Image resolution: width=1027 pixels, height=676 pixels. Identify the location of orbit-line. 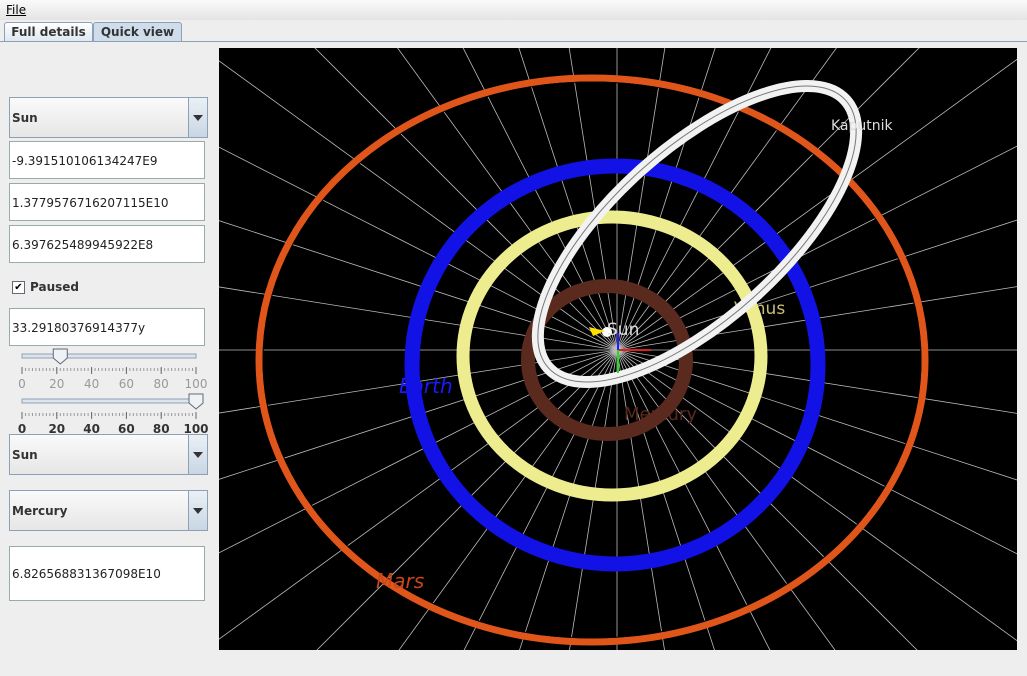
(697, 234).